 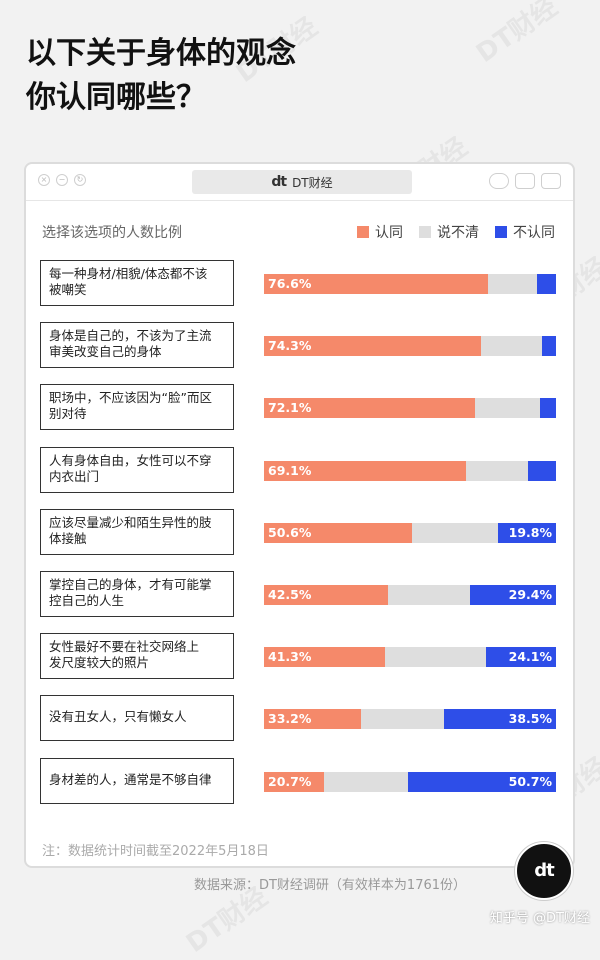 I want to click on bar-track: 76.6%, so click(x=410, y=284).